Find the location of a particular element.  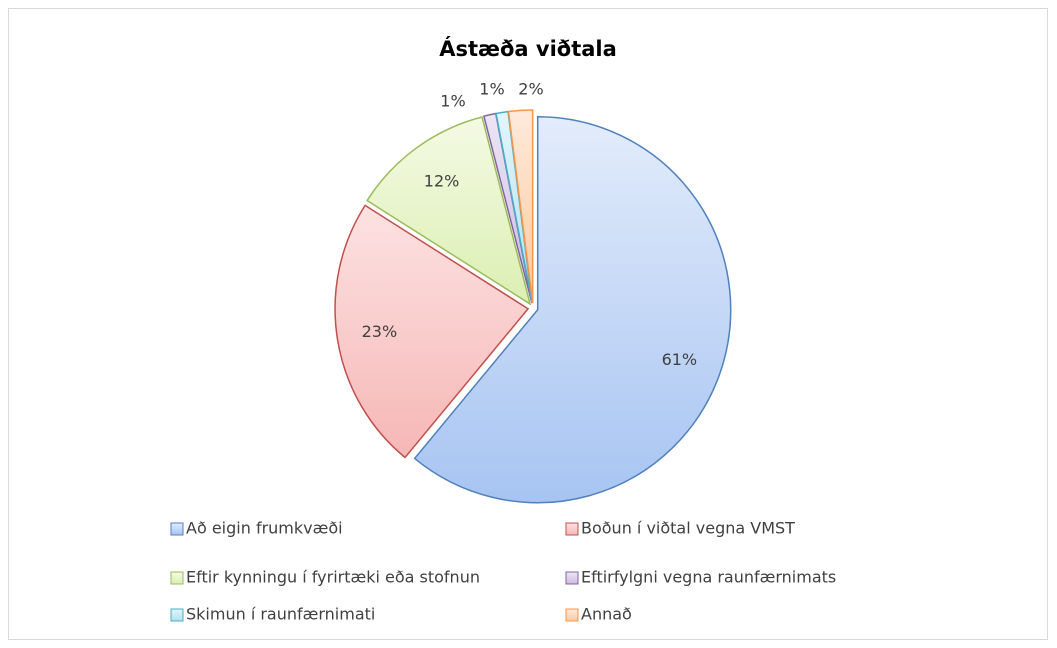

legend-label: Eftirfylgni vegna raunfærnimats is located at coordinates (708, 577).